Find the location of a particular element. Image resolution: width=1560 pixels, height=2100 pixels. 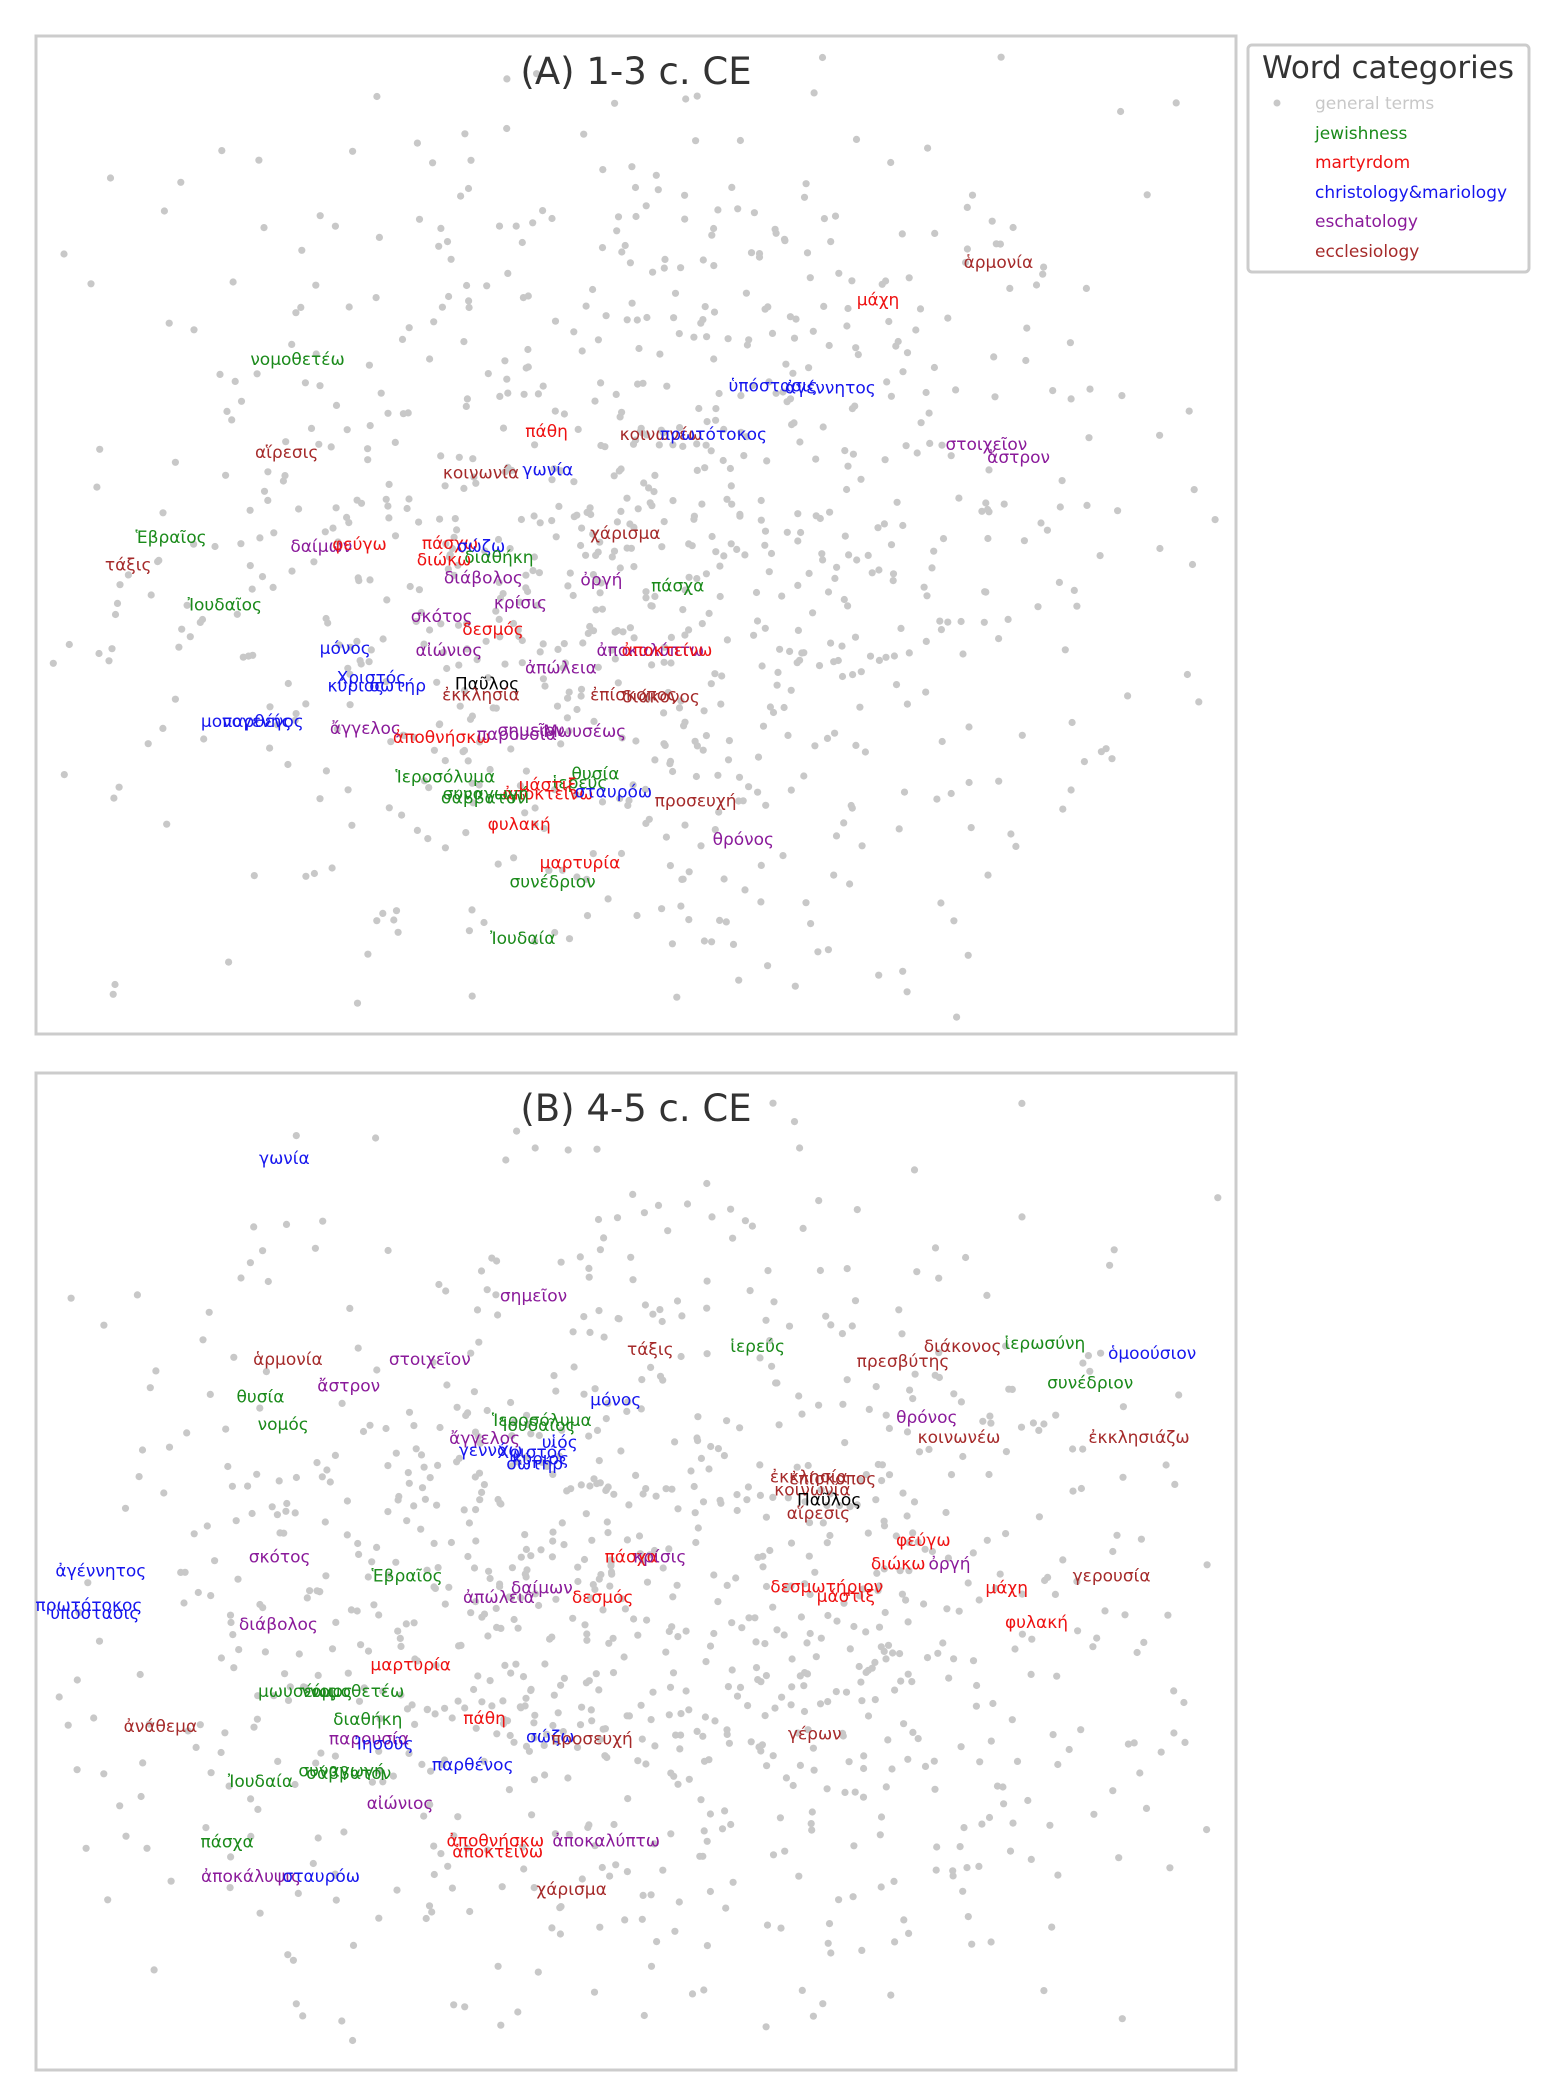

word-label-ecclesiology: διάκονος is located at coordinates (661, 697).